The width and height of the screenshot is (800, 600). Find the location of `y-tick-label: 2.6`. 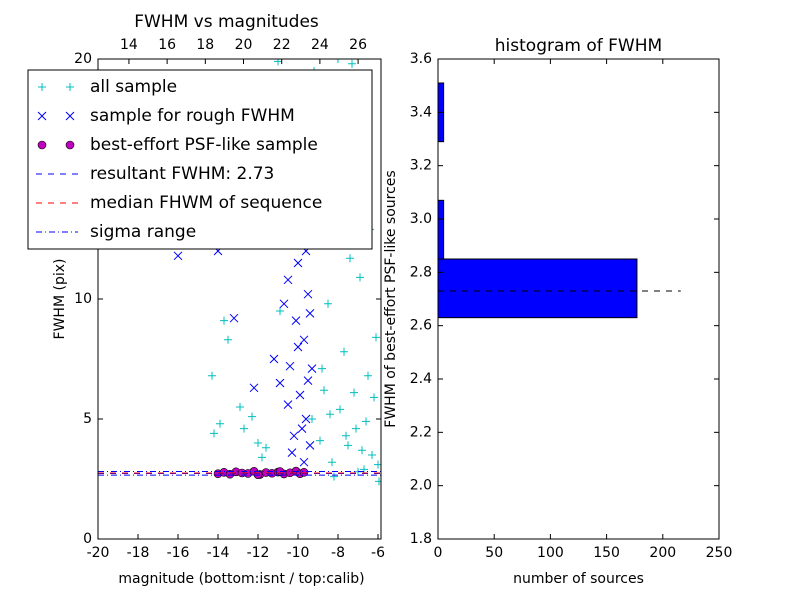

y-tick-label: 2.6 is located at coordinates (421, 326).